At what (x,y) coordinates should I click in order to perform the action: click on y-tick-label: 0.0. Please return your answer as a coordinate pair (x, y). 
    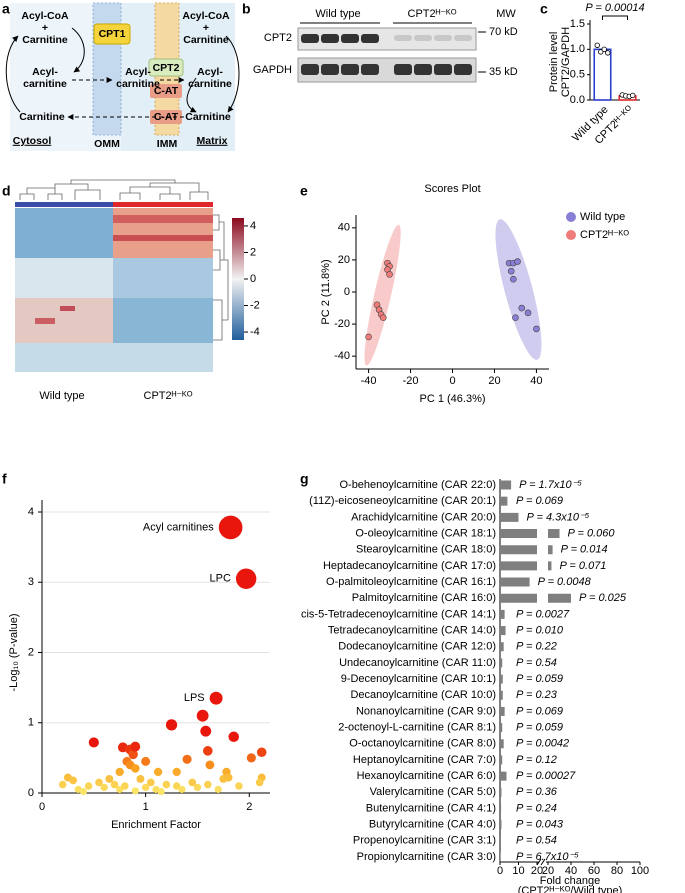
    Looking at the image, I should click on (577, 100).